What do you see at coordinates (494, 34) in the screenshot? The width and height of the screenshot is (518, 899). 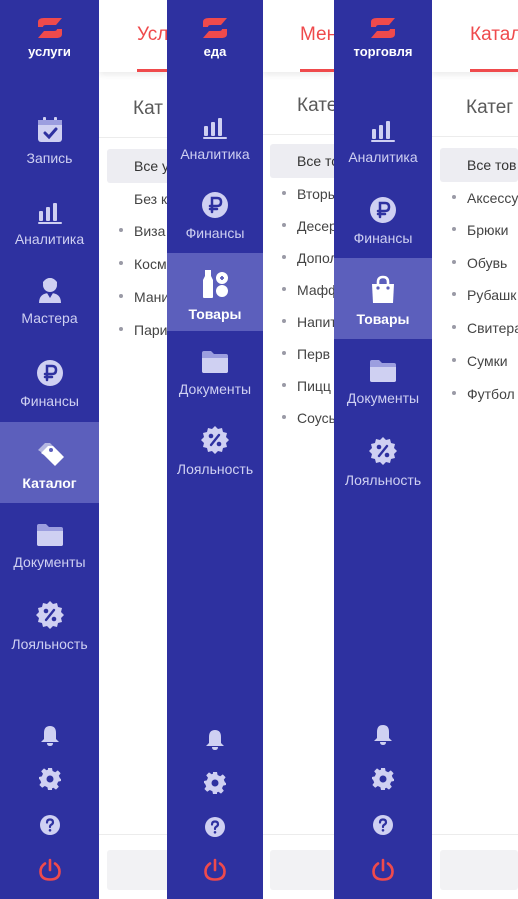 I see `tab-catalog: Катал` at bounding box center [494, 34].